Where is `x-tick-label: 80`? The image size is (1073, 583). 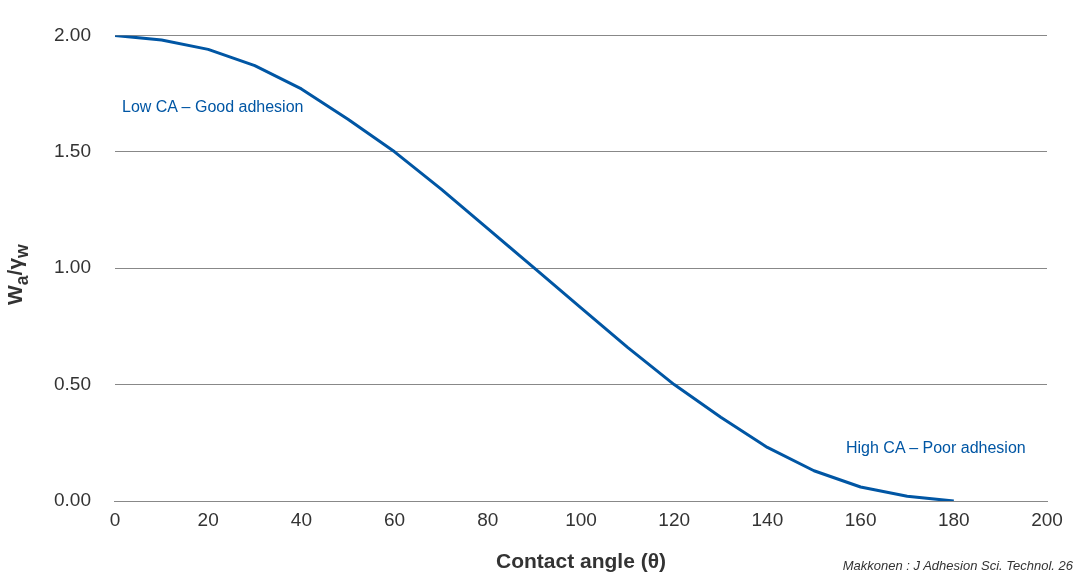 x-tick-label: 80 is located at coordinates (488, 519).